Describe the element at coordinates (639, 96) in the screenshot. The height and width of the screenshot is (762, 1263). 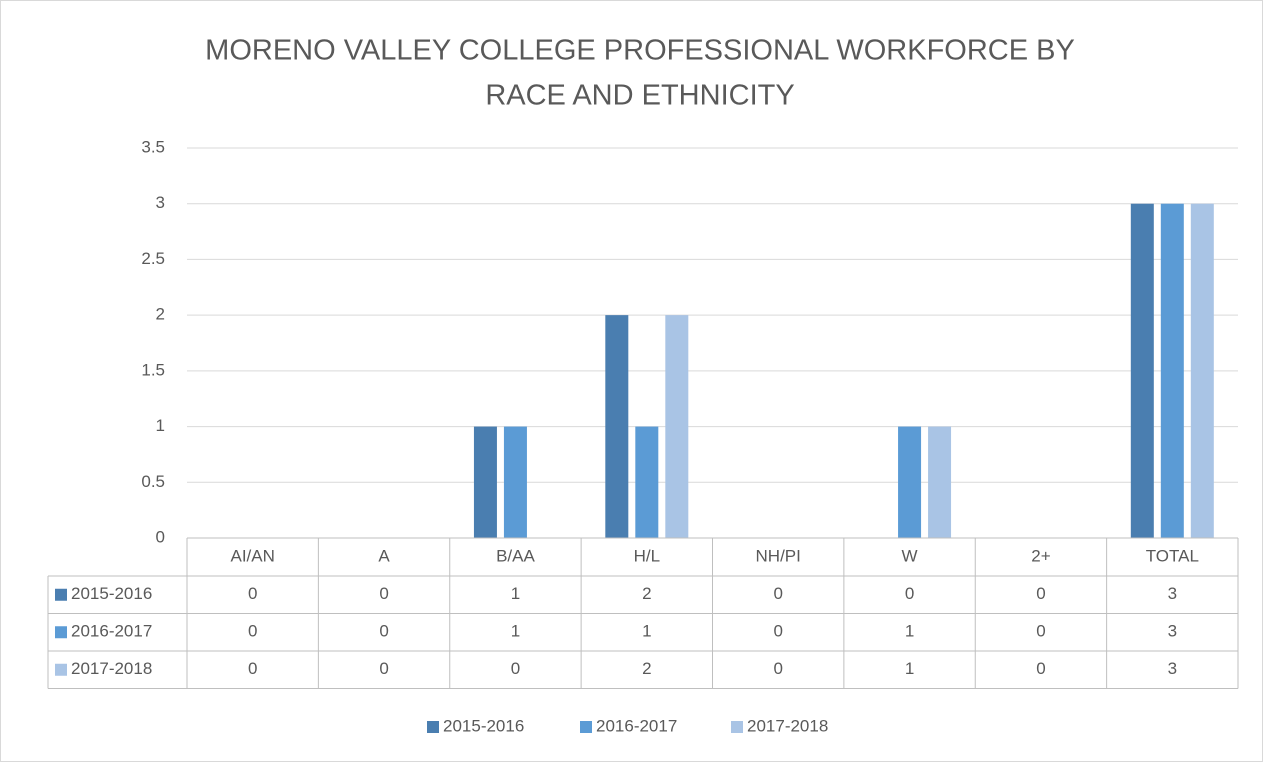
I see `chart-title: RACE AND ETHNICITY` at that location.